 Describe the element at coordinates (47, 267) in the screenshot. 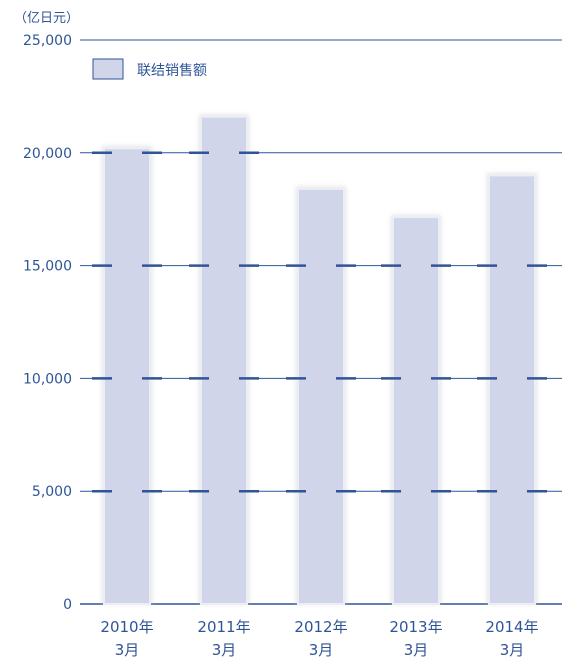

I see `y-tick-label: 15,000` at that location.